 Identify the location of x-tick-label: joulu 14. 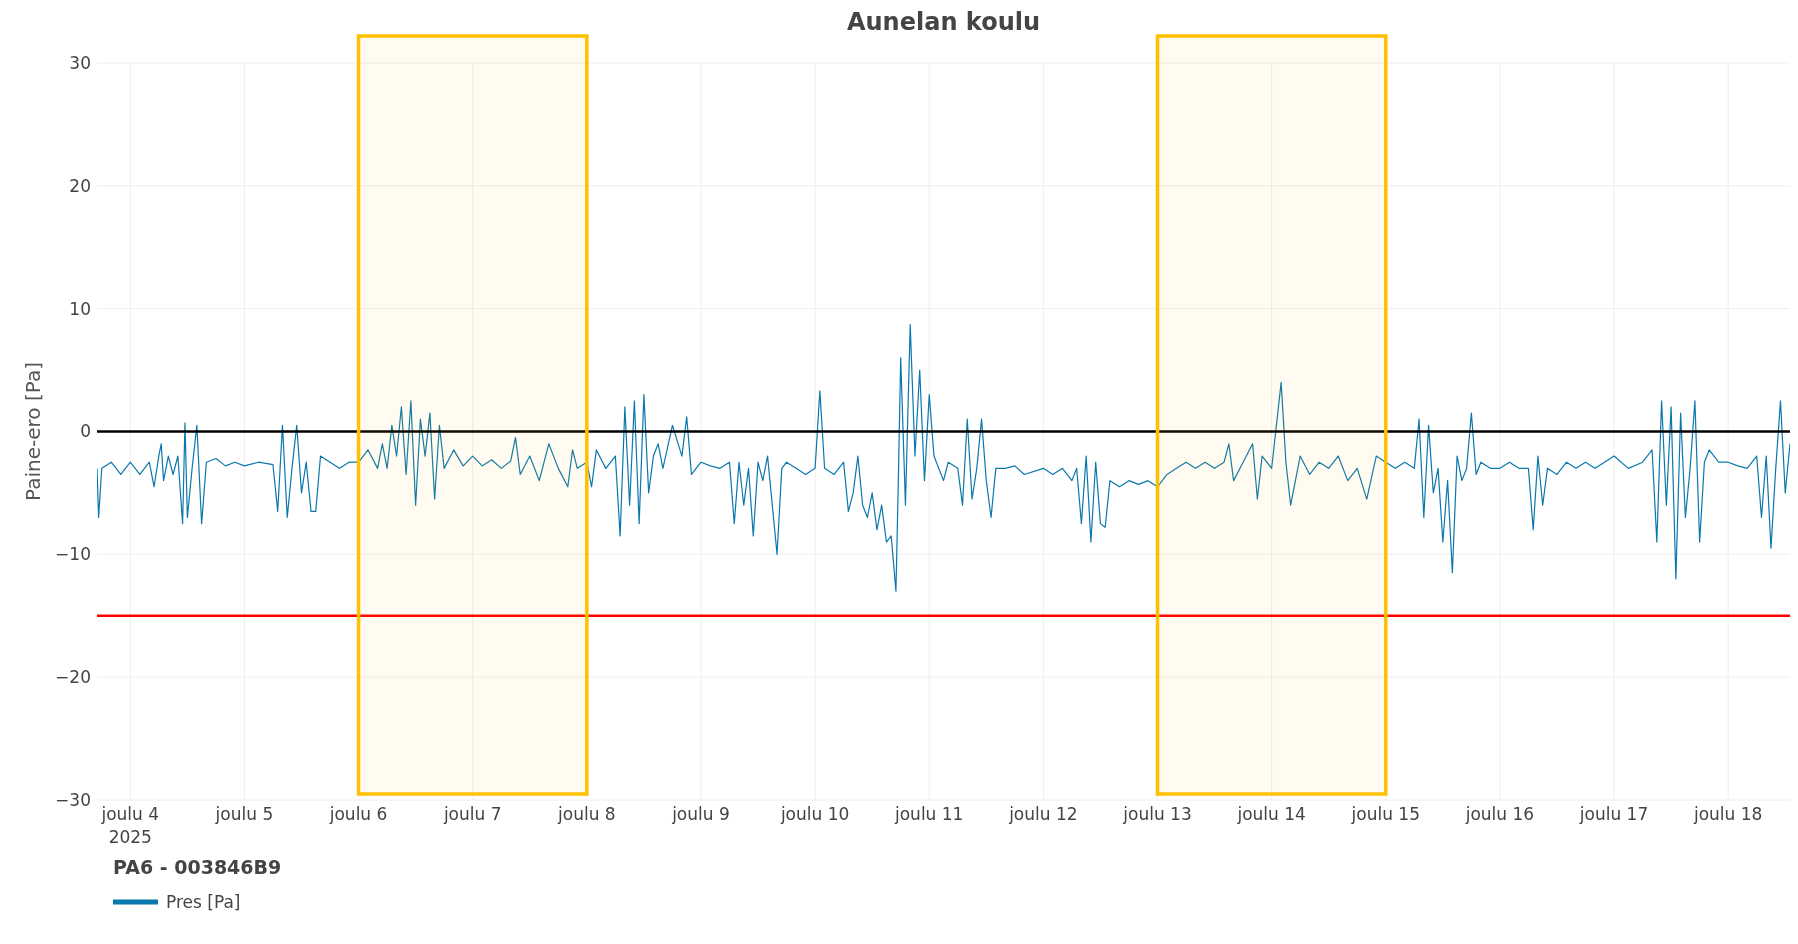
(1271, 814).